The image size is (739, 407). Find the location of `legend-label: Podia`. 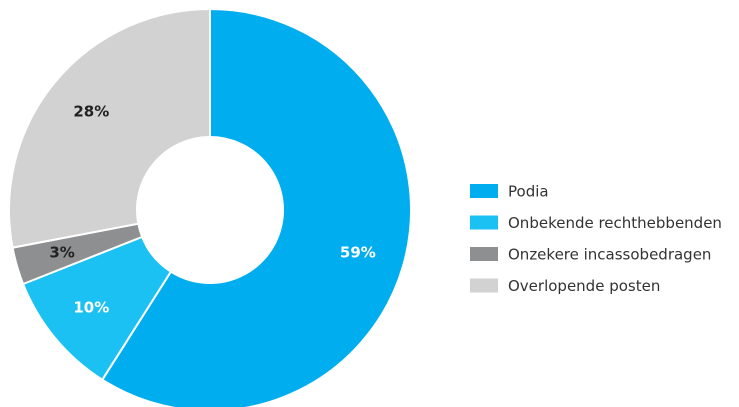

legend-label: Podia is located at coordinates (528, 192).